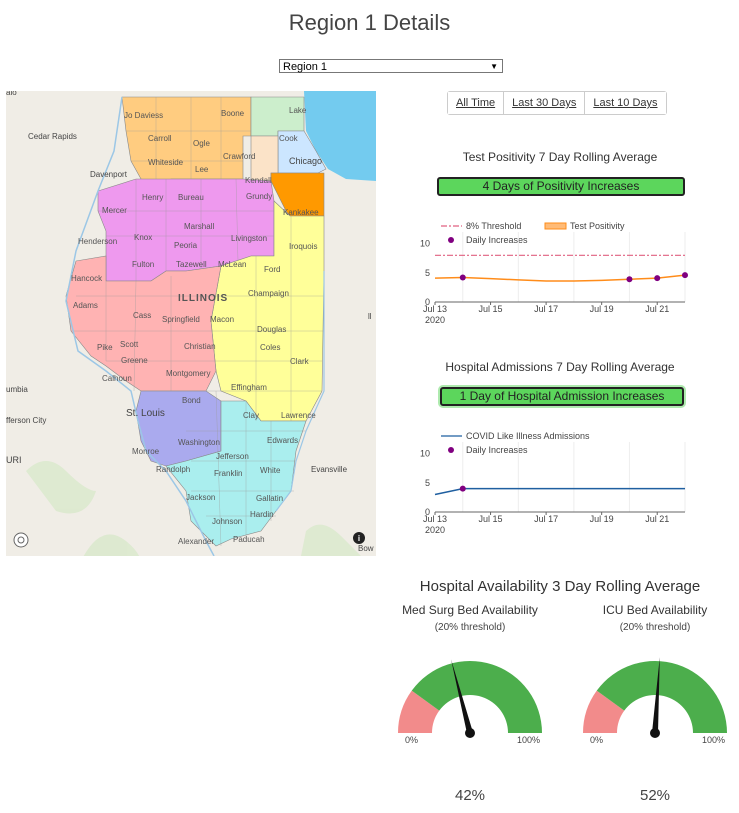  Describe the element at coordinates (117, 378) in the screenshot. I see `county-label: Calhoun` at that location.